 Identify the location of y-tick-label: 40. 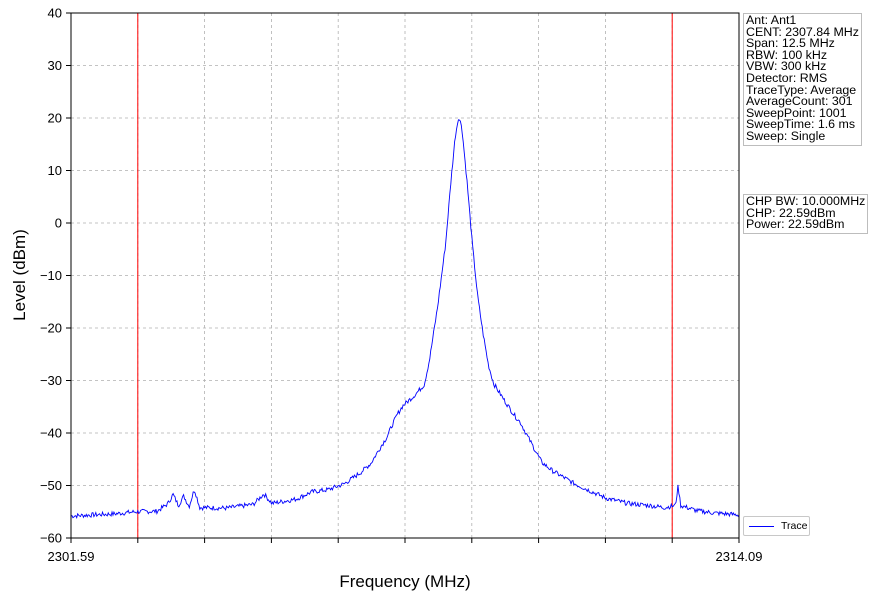
(55, 13).